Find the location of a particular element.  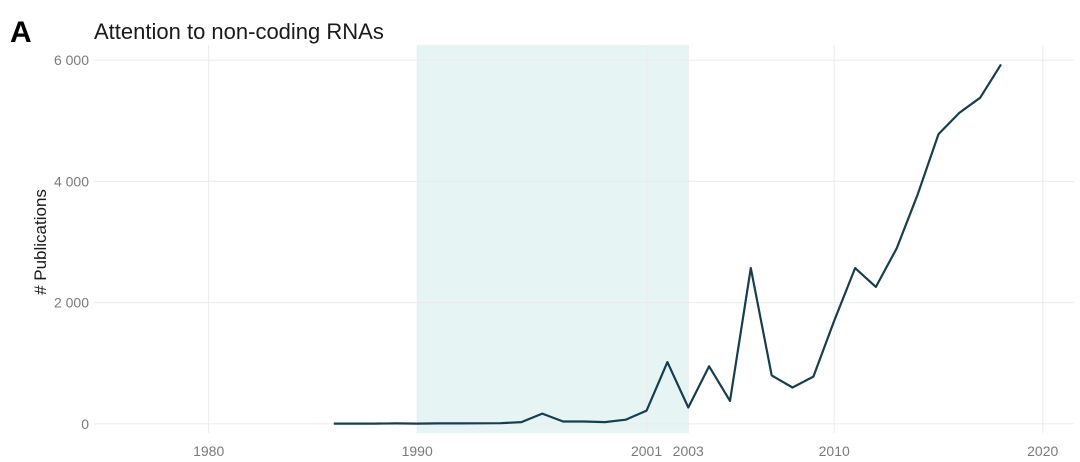

y-axis-label: # Publications is located at coordinates (40, 242).